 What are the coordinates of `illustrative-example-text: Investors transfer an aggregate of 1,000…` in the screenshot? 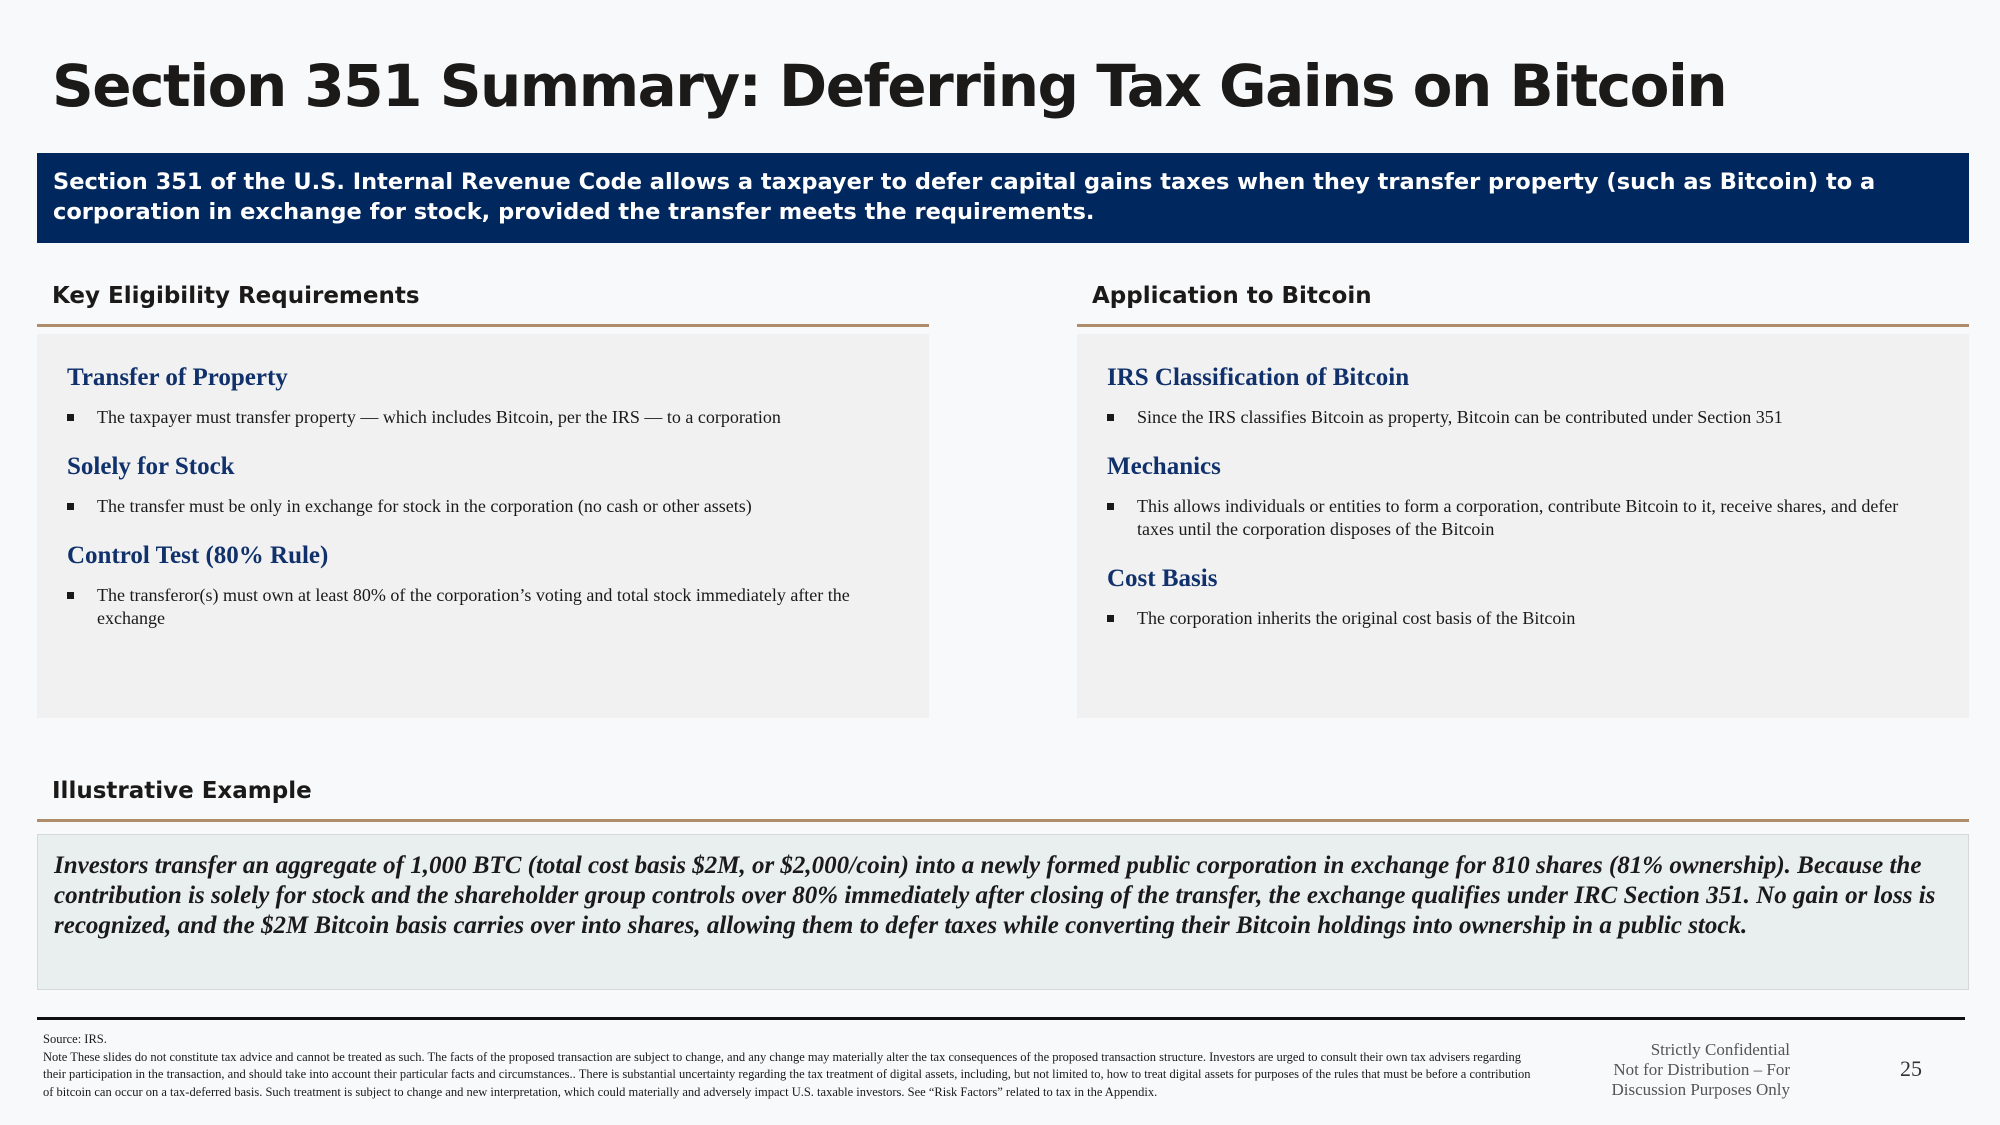 It's located at (1003, 912).